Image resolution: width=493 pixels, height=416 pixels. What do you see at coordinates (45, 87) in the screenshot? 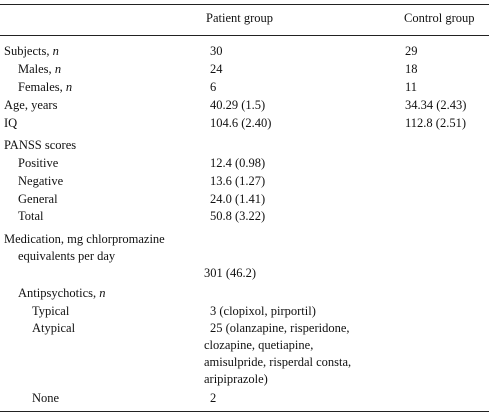
I see `row-label-females: Females, n` at bounding box center [45, 87].